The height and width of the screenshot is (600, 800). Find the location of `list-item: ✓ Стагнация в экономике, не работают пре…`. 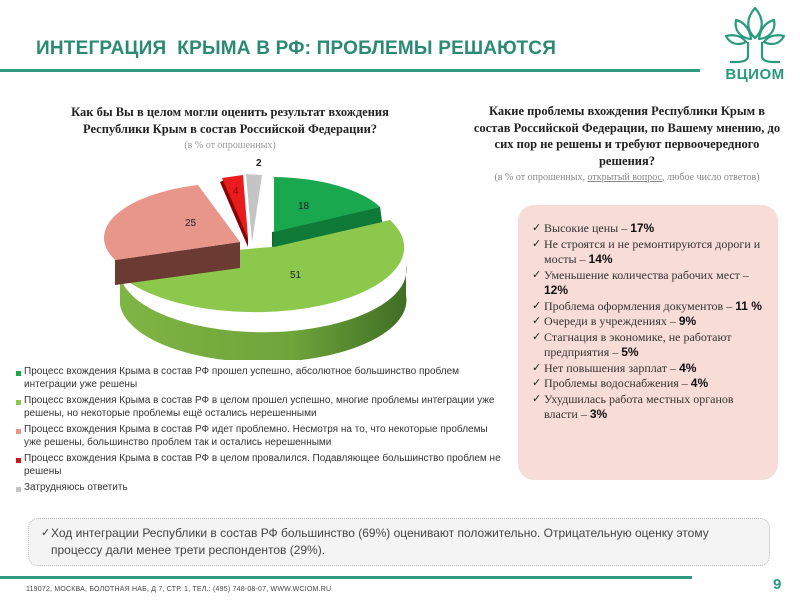

list-item: ✓ Стагнация в экономике, не работают пре… is located at coordinates (632, 344).